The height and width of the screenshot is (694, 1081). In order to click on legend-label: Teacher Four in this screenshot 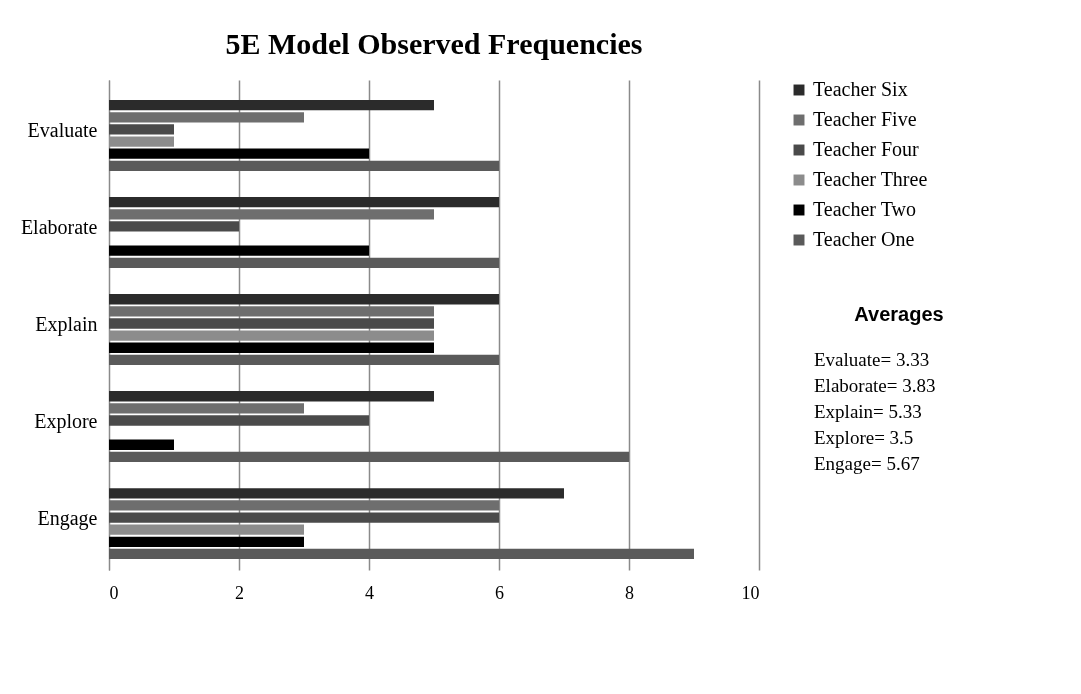, I will do `click(866, 149)`.